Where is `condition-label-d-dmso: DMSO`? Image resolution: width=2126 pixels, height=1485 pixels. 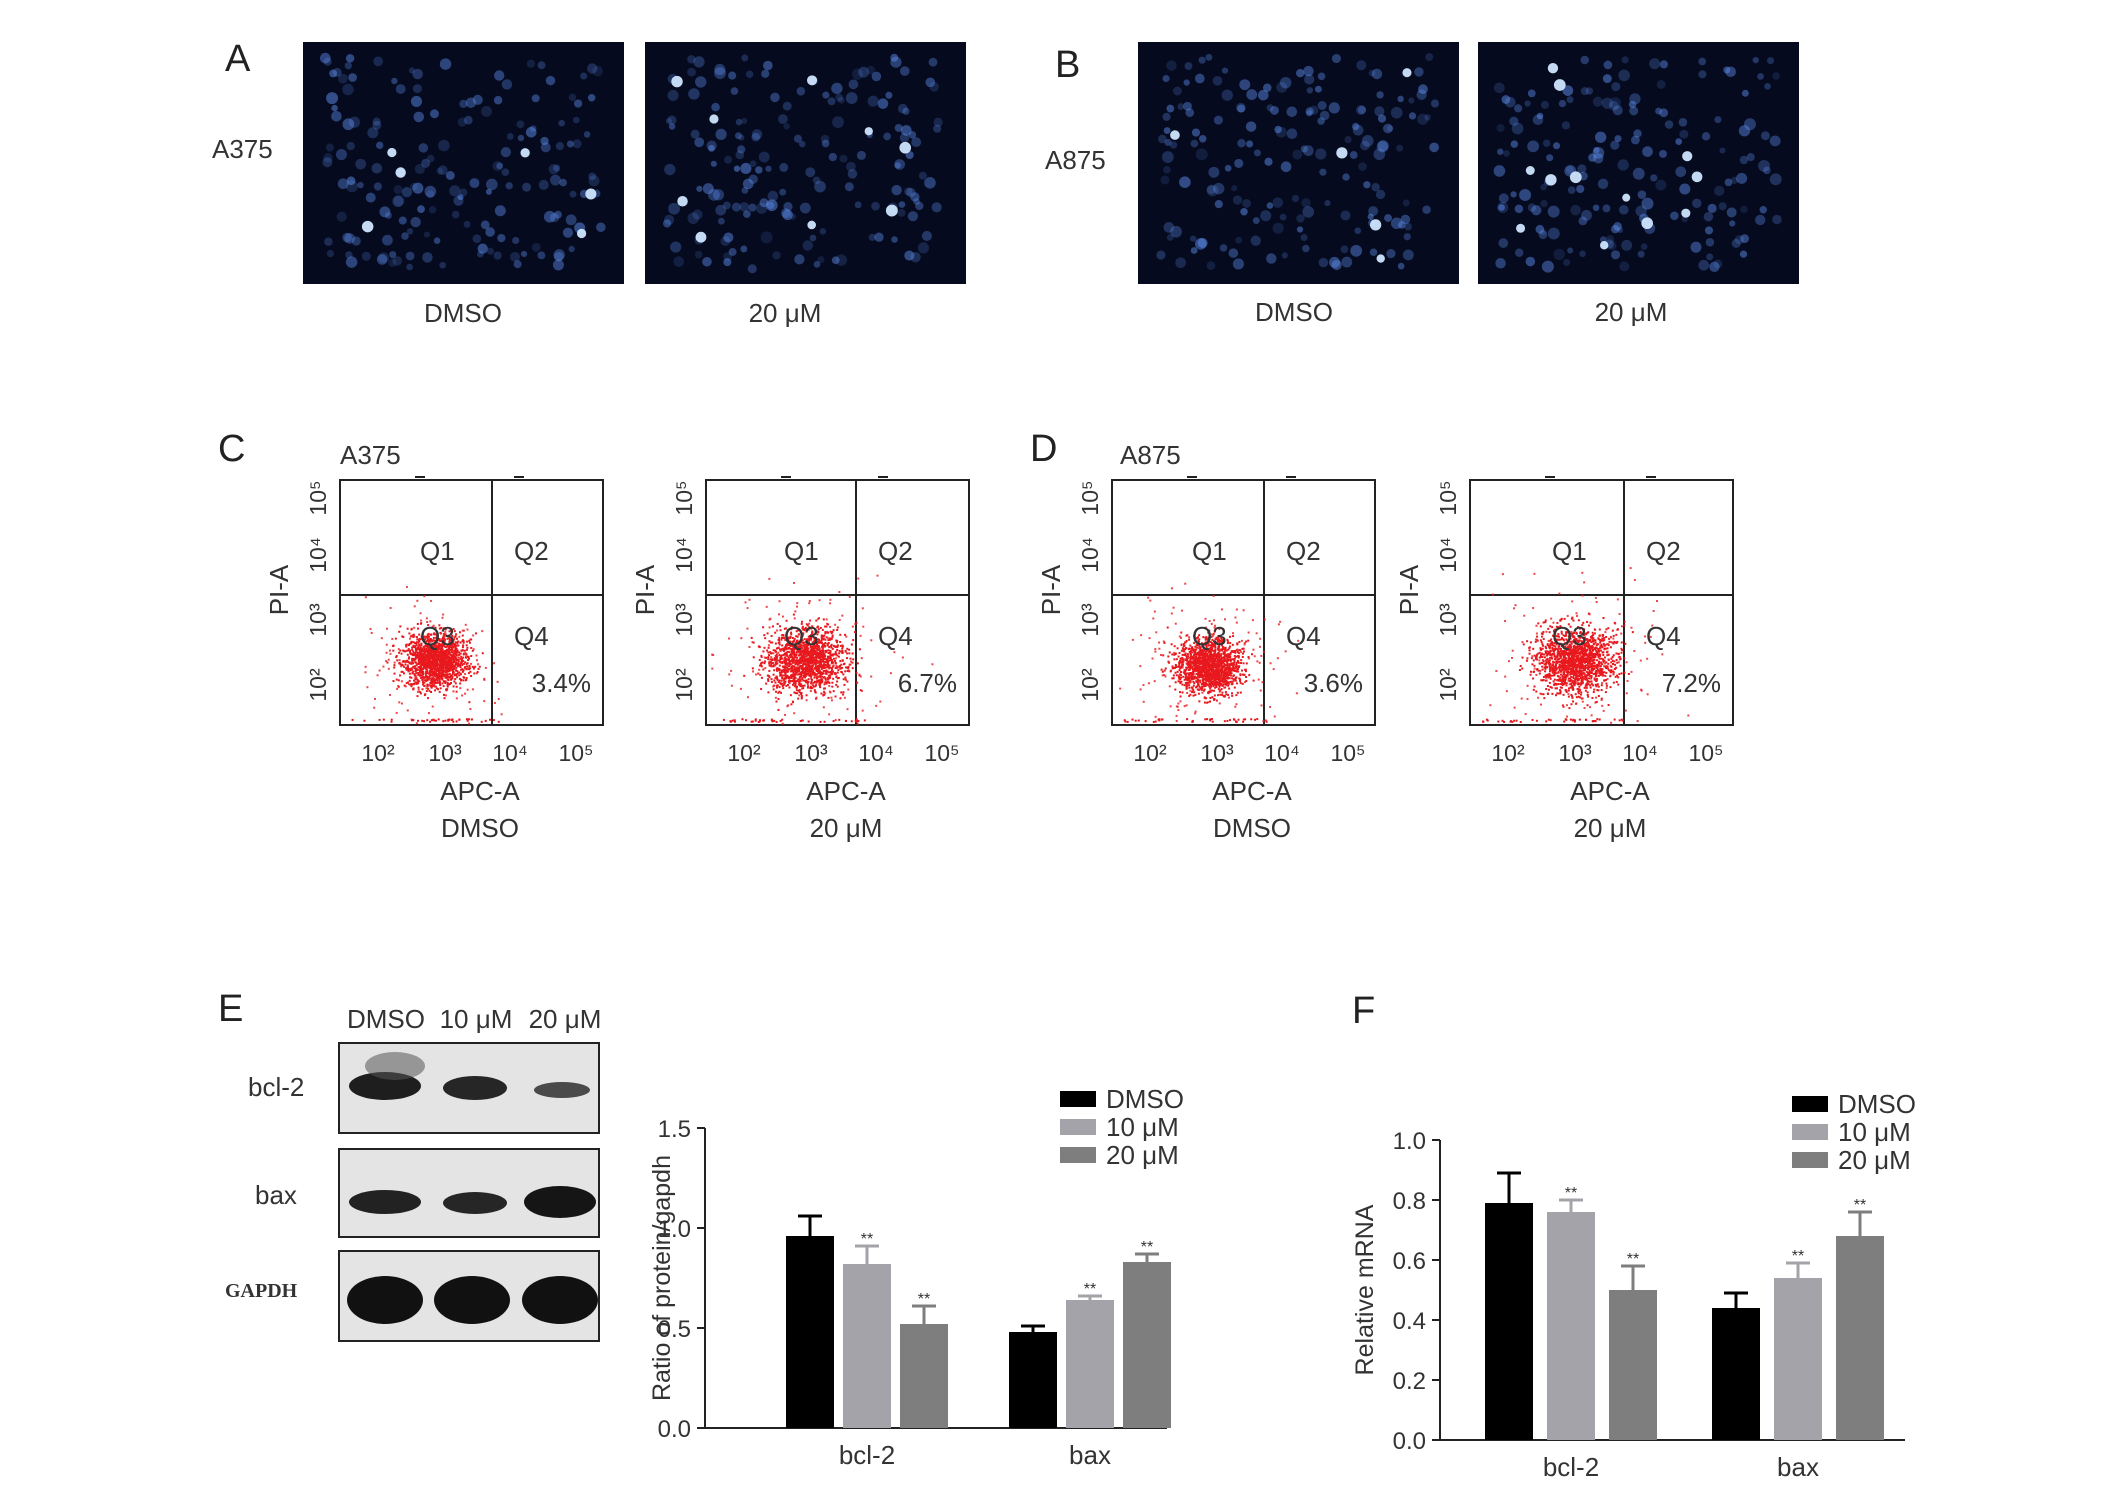 condition-label-d-dmso: DMSO is located at coordinates (1252, 828).